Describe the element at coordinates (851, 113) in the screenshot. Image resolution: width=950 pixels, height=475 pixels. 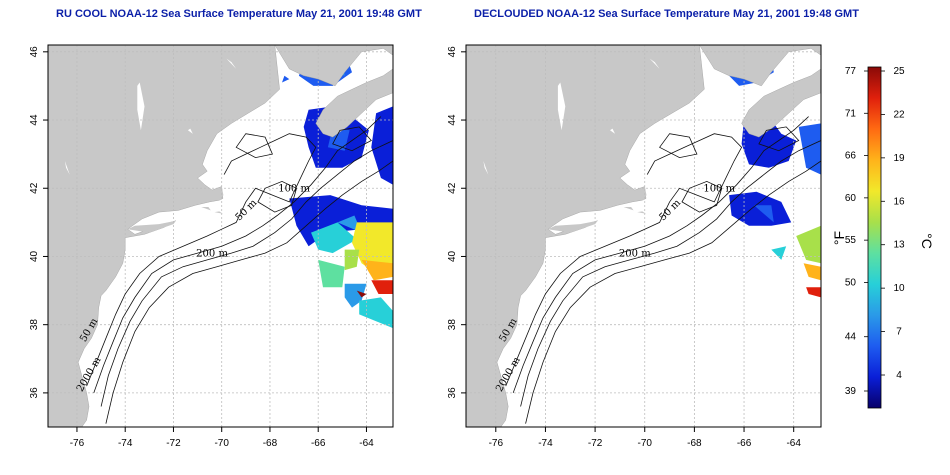
I see `fahrenheit-tick-label: 71` at that location.